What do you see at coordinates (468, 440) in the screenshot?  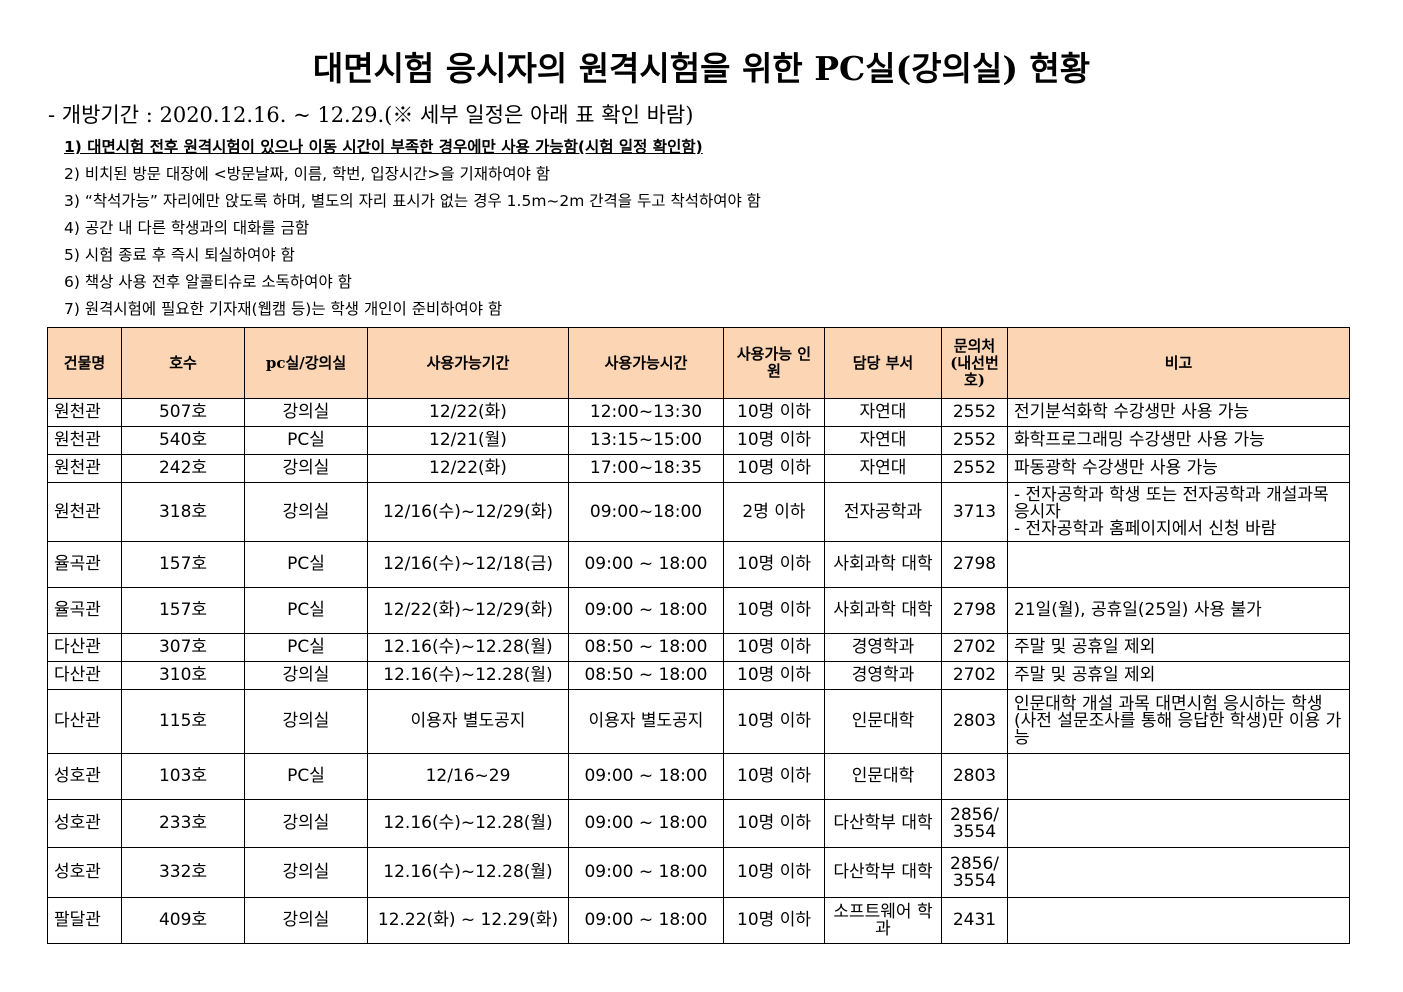 I see `cell-period: 12/21(월)` at bounding box center [468, 440].